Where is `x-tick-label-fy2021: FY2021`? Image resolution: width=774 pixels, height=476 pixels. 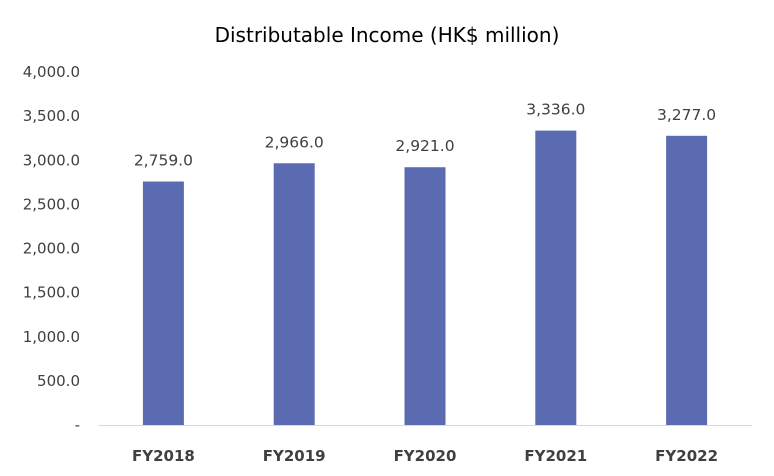 x-tick-label-fy2021: FY2021 is located at coordinates (555, 456).